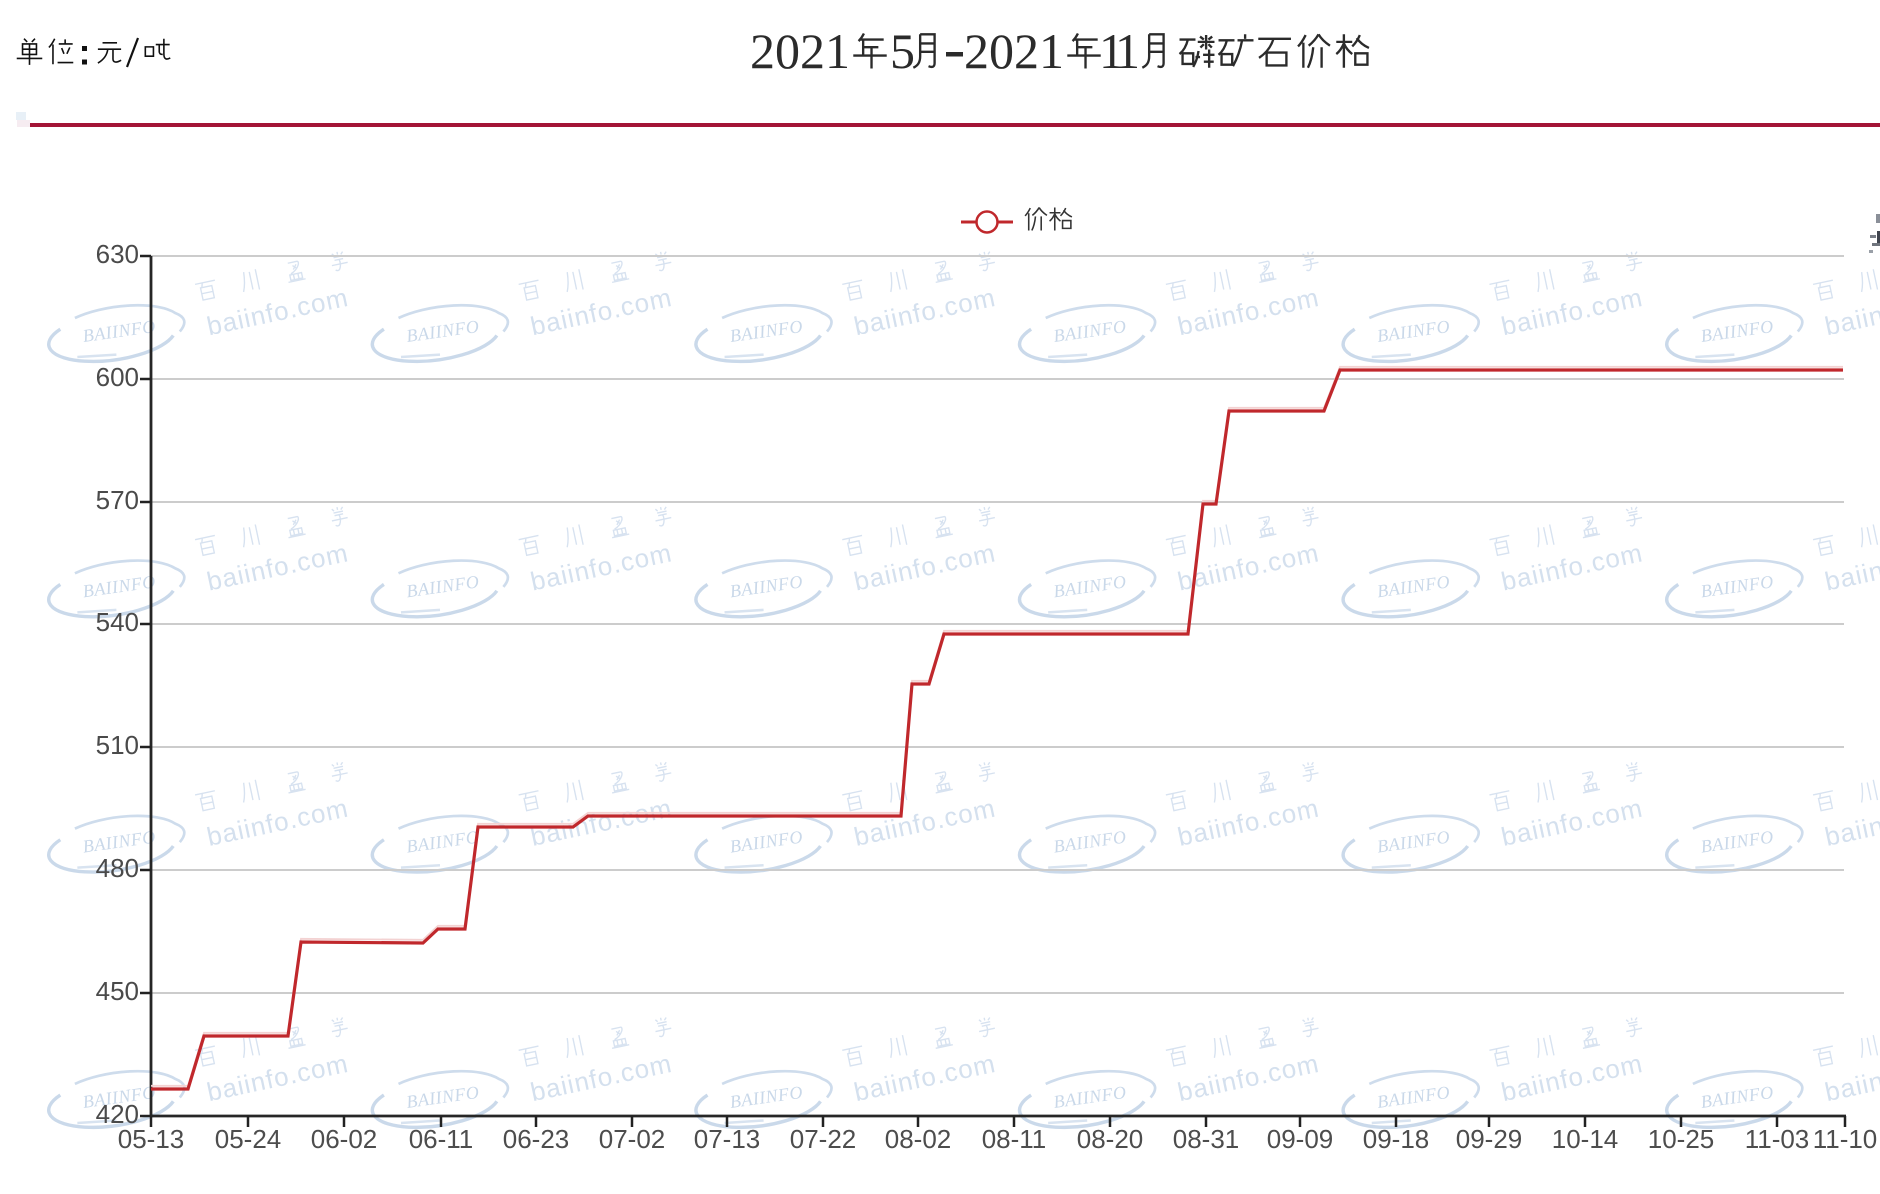 Image resolution: width=1880 pixels, height=1194 pixels. What do you see at coordinates (1110, 1139) in the screenshot?
I see `svg-text: 08-20` at bounding box center [1110, 1139].